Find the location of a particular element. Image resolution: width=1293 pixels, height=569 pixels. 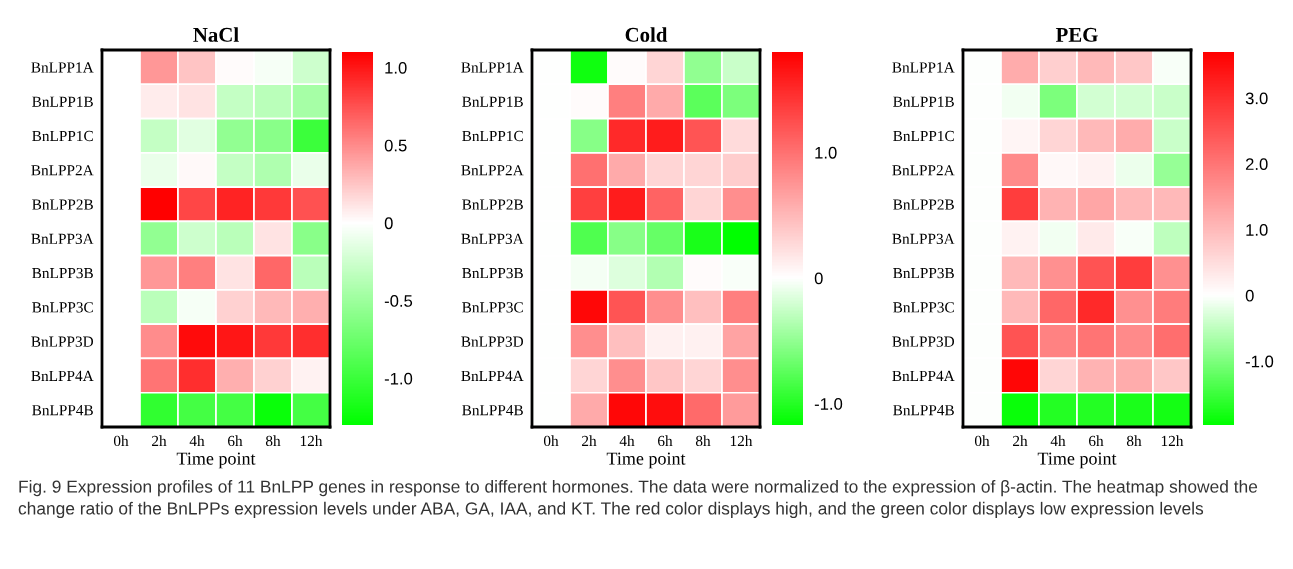

color-bar-label: 0.5 is located at coordinates (395, 145).